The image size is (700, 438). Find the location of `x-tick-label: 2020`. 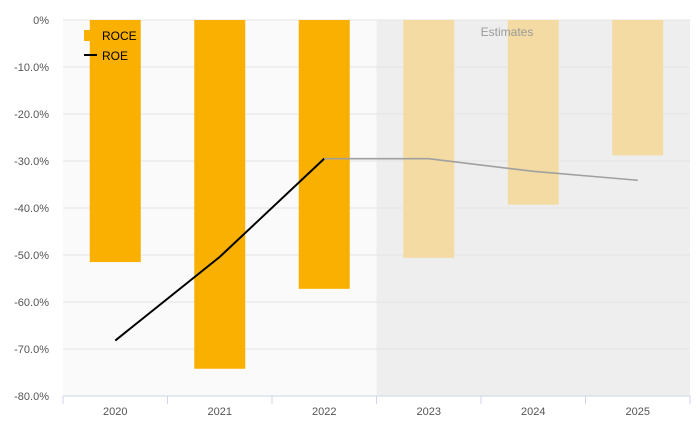

x-tick-label: 2020 is located at coordinates (115, 412).